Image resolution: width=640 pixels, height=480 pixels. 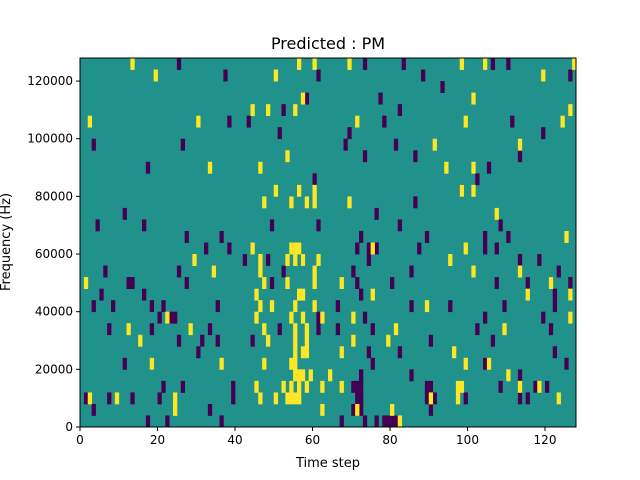 I want to click on y-tick-label: 120000, so click(x=50, y=81).